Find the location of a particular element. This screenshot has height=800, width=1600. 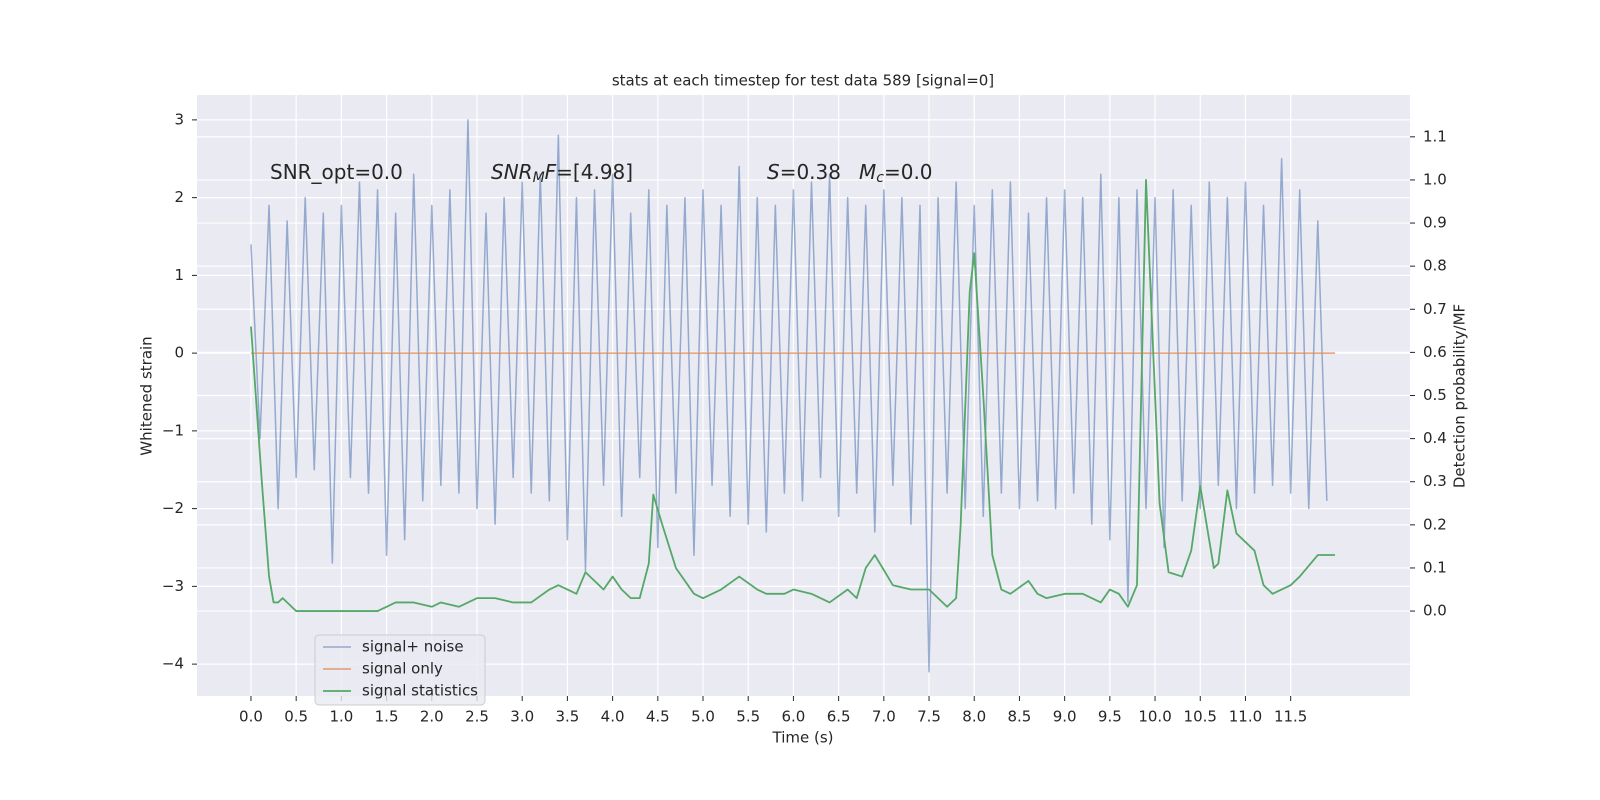

y2-tick-label: 0.5 is located at coordinates (1435, 395).